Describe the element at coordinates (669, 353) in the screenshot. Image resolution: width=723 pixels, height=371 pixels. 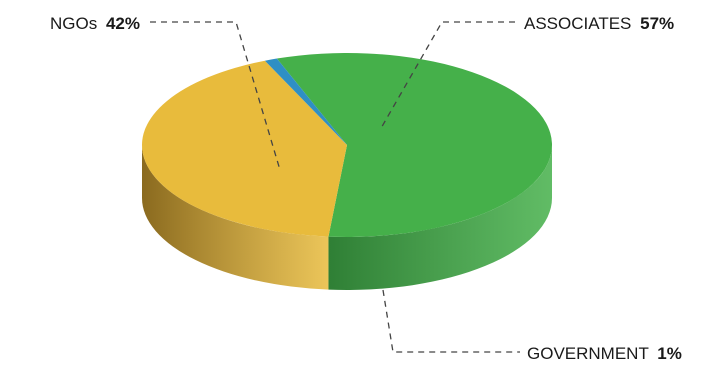
I see `label-government-value: 1%` at that location.